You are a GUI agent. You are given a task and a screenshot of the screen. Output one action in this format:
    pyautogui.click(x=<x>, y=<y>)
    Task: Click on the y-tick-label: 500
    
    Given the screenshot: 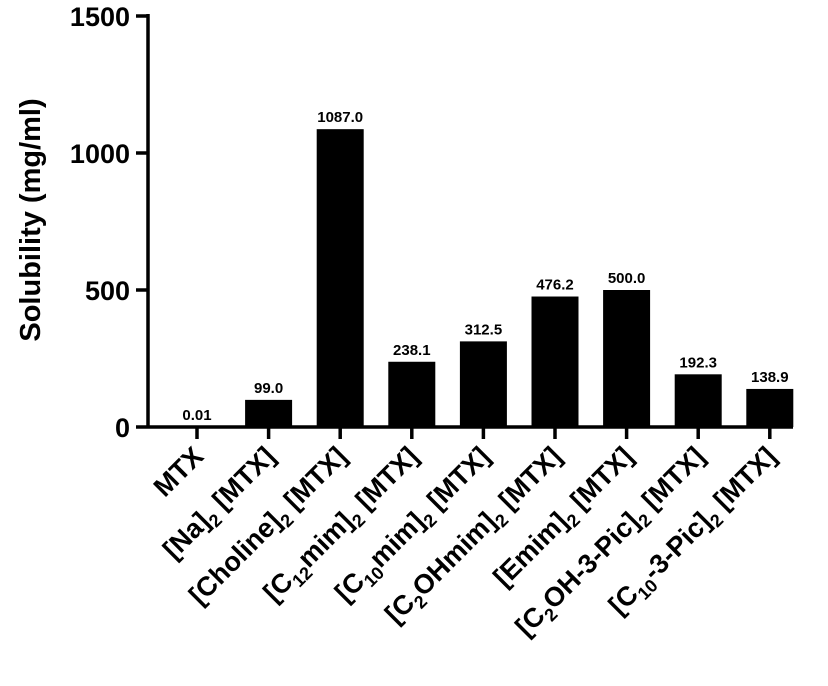 What is the action you would take?
    pyautogui.click(x=107, y=291)
    